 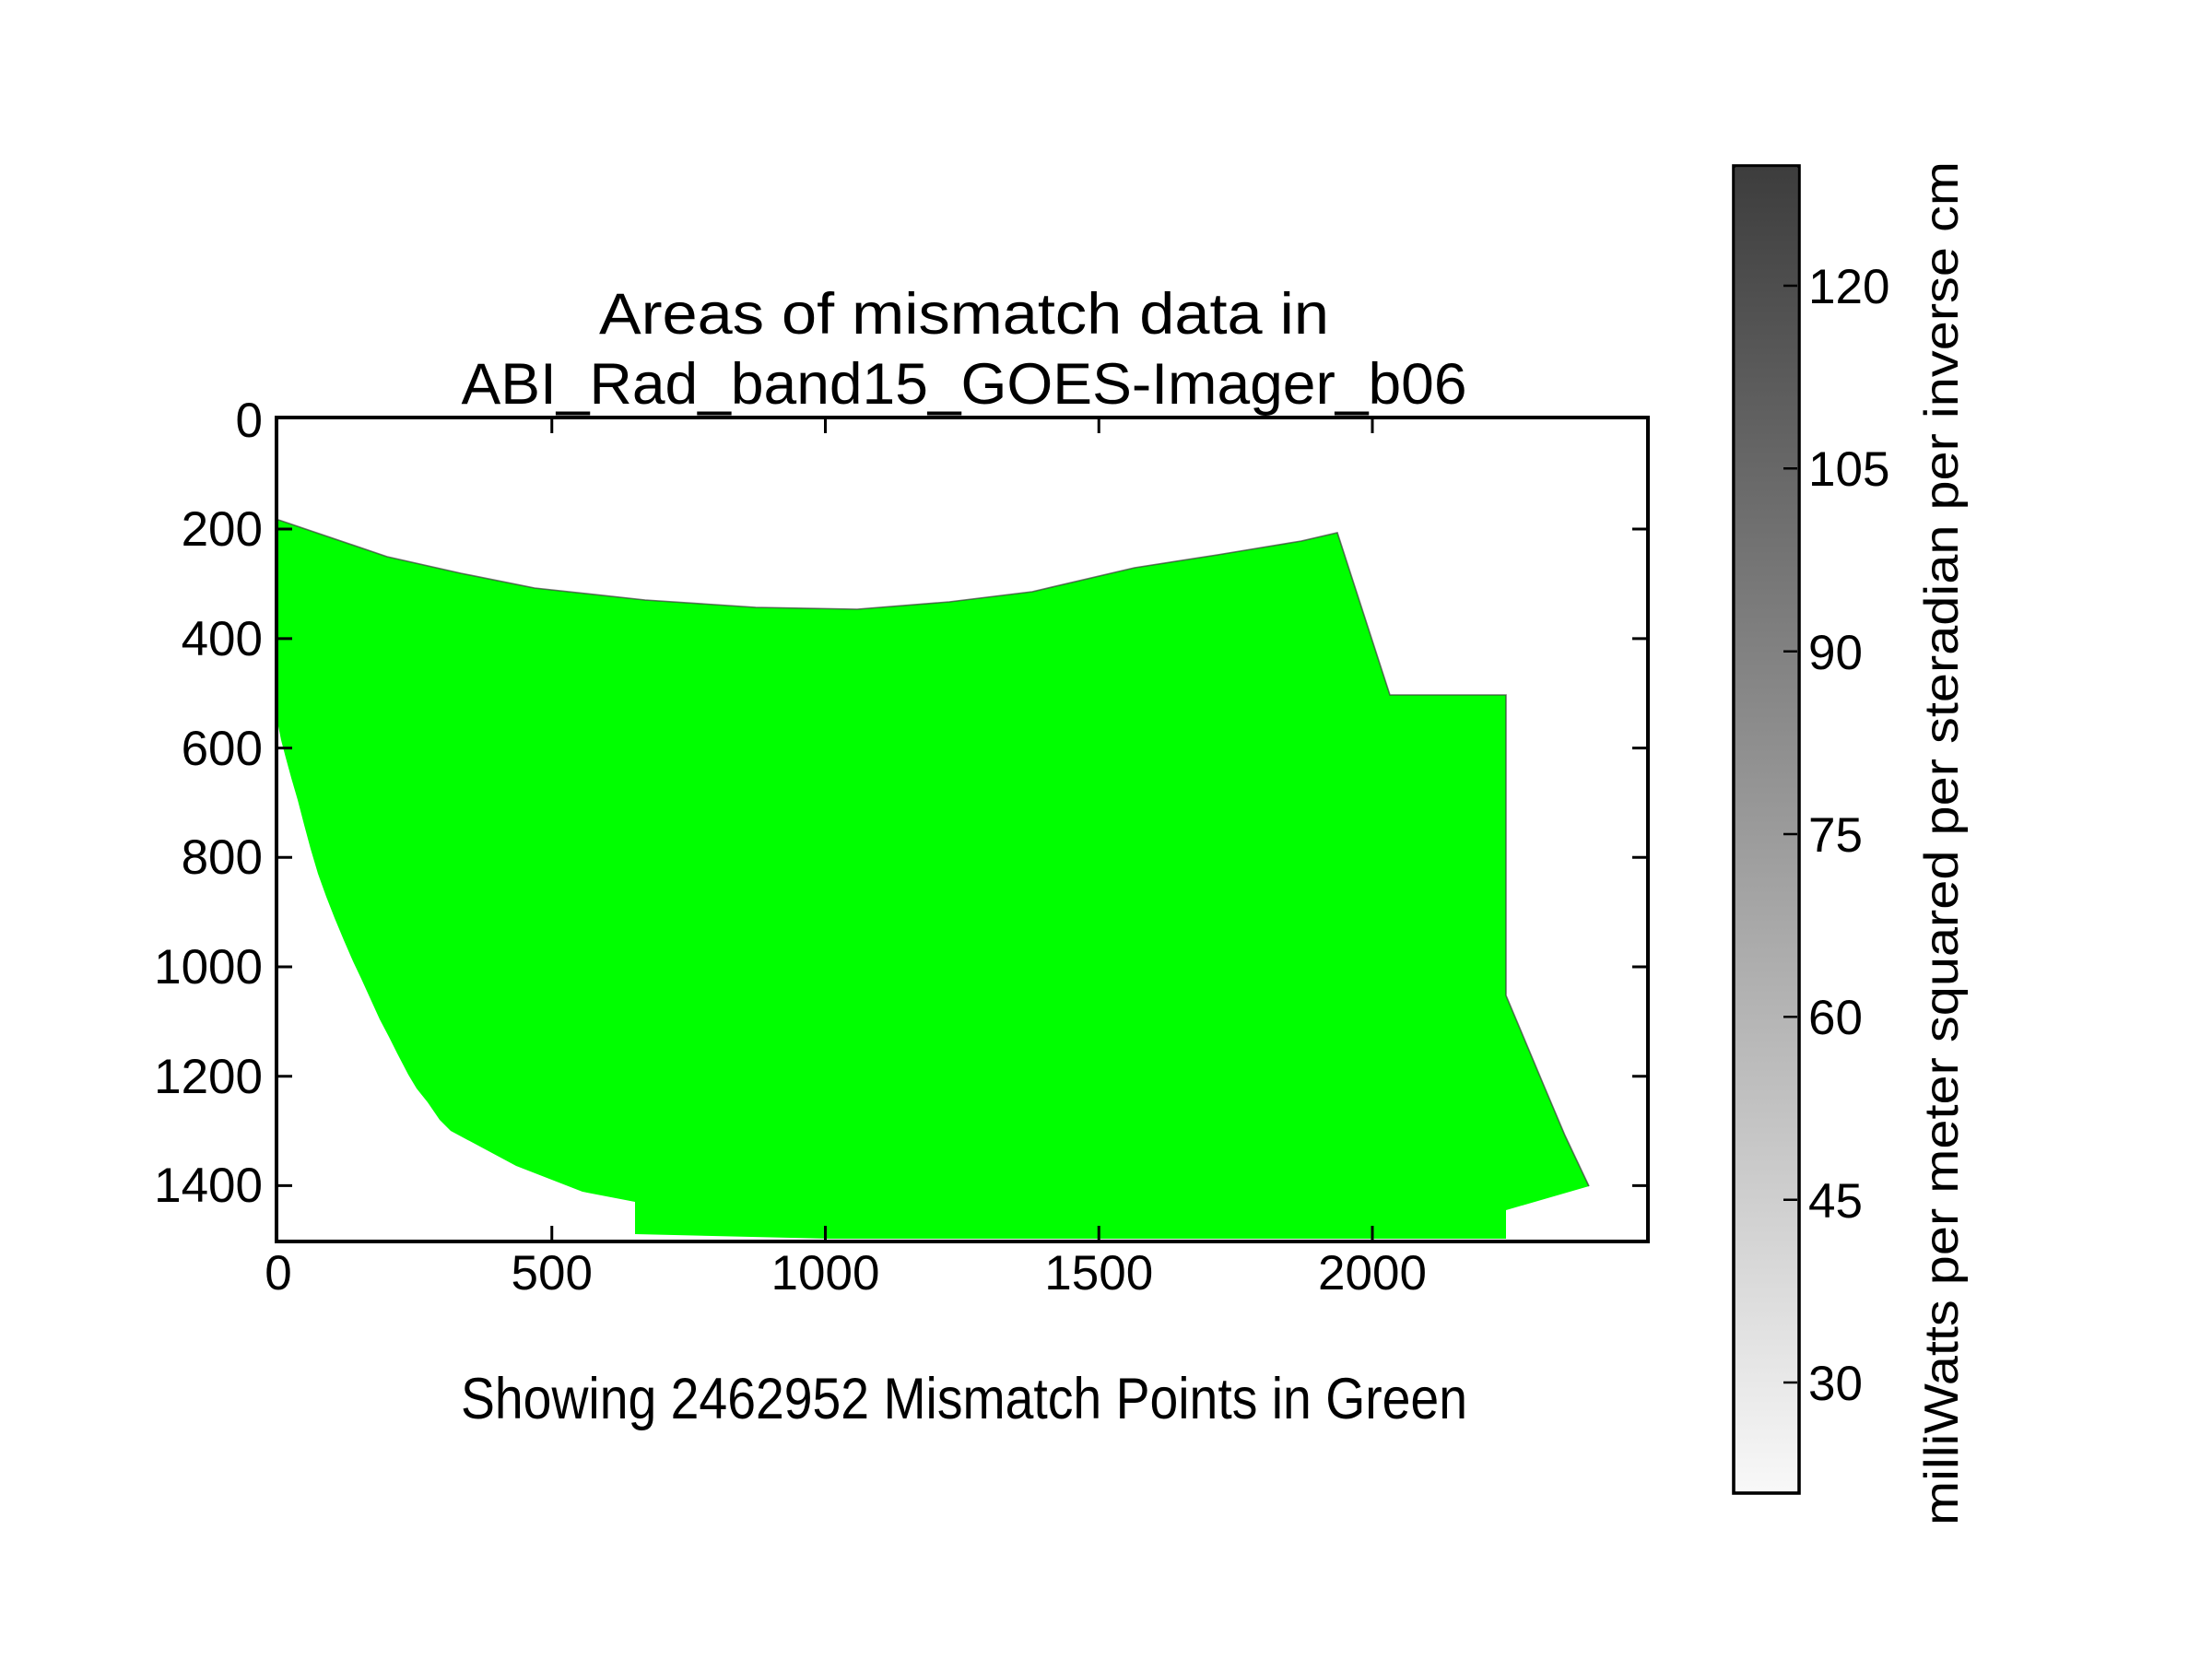 I want to click on svg-text: 105, so click(x=1848, y=469).